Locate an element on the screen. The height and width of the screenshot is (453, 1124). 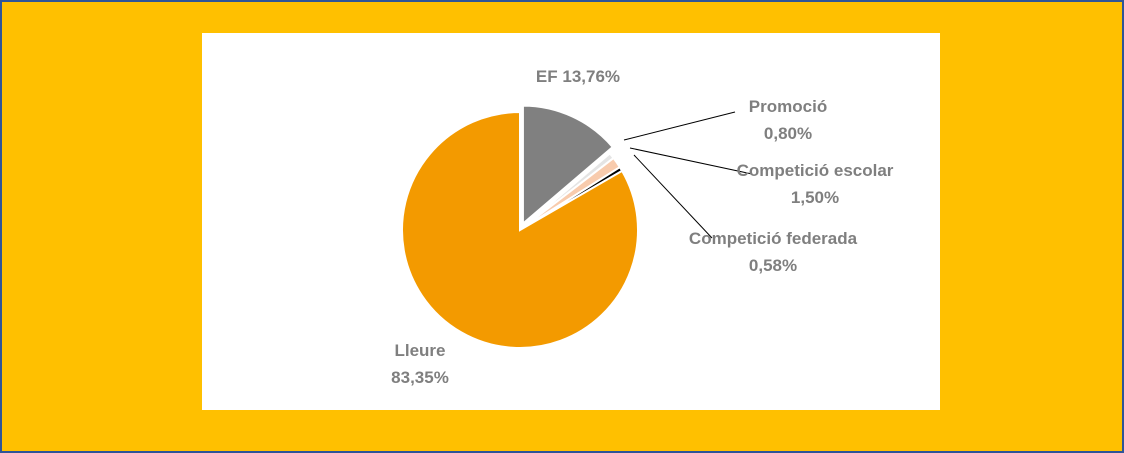
data-label: EF 13,76% is located at coordinates (578, 76).